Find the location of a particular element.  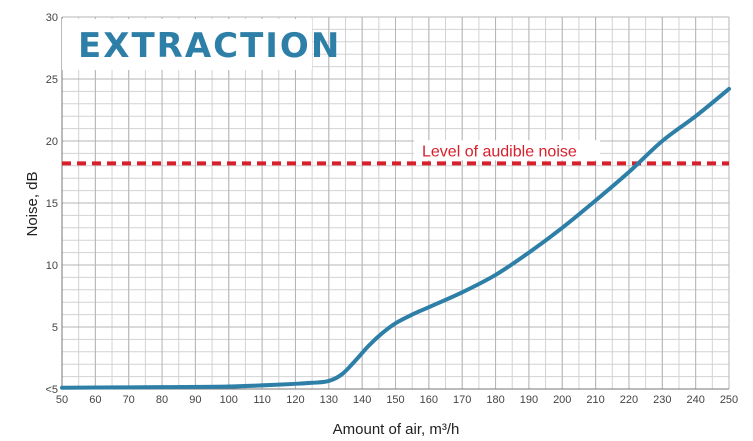

x-tick-label: 150 is located at coordinates (395, 400).